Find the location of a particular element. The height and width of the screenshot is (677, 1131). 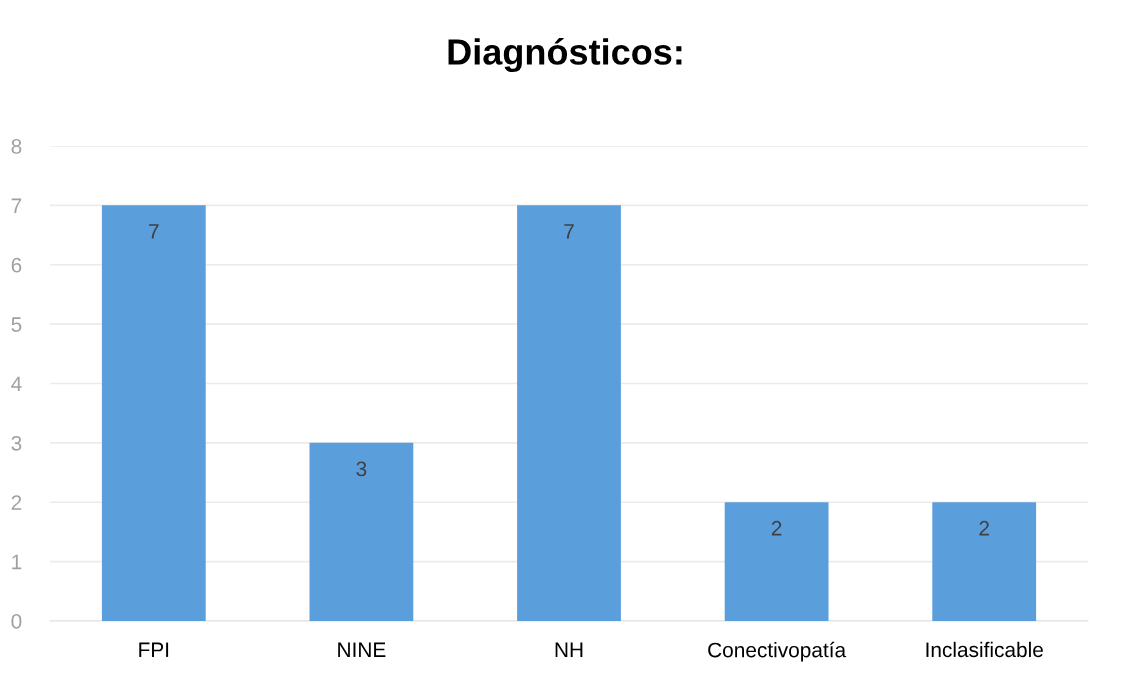

y-tick-label: 6 is located at coordinates (16, 265).